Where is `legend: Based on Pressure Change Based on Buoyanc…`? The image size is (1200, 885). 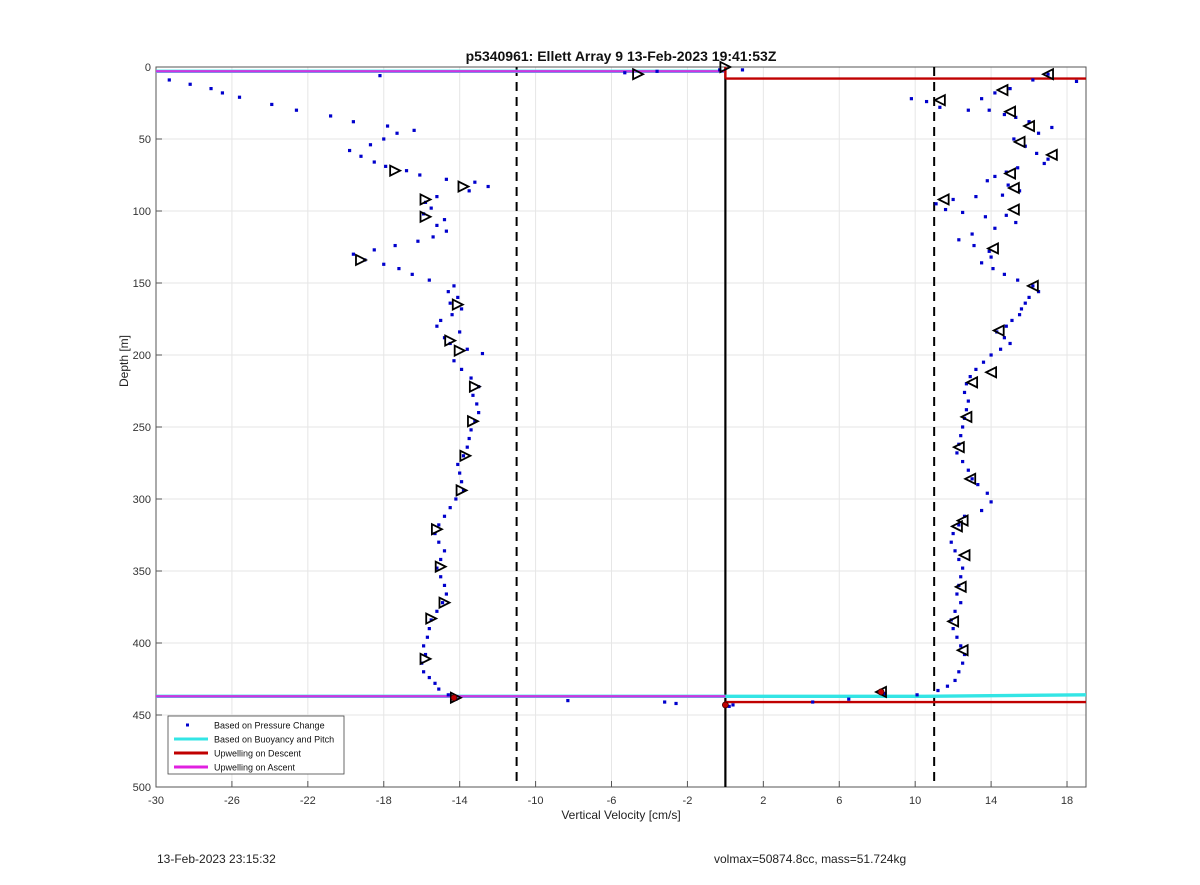 legend: Based on Pressure Change Based on Buoyanc… is located at coordinates (256, 745).